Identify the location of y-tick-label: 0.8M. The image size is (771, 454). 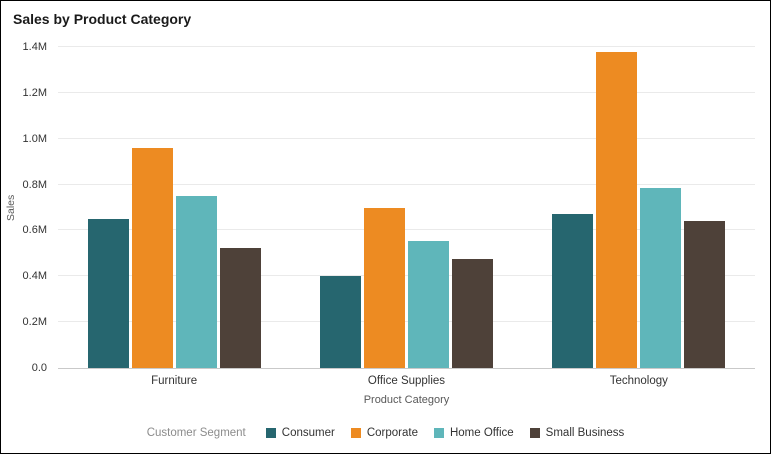
(34, 184).